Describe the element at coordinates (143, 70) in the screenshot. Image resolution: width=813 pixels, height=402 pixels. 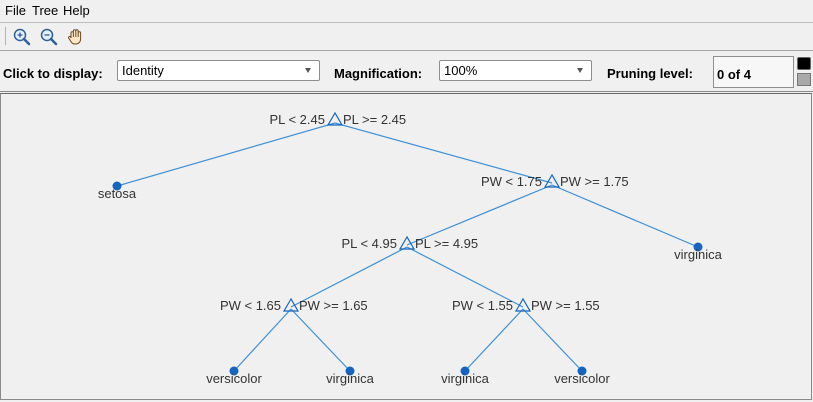
I see `display-select-value: Identity` at that location.